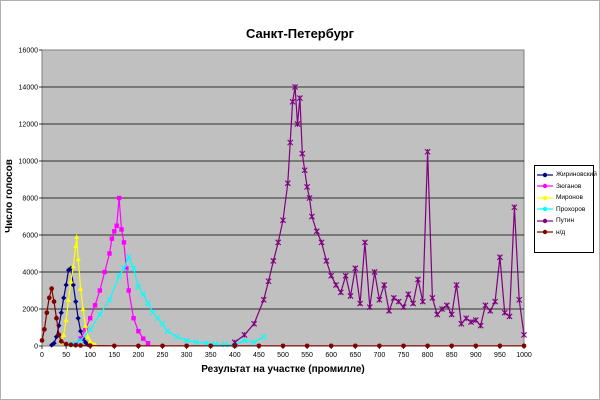 The height and width of the screenshot is (400, 600). What do you see at coordinates (235, 355) in the screenshot?
I see `x-tick-label: 400` at bounding box center [235, 355].